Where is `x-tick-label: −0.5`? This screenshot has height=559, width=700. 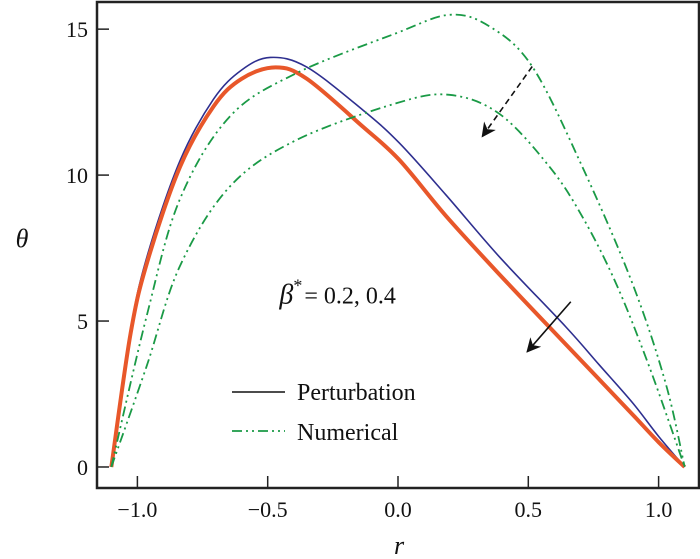
x-tick-label: −0.5 is located at coordinates (268, 509).